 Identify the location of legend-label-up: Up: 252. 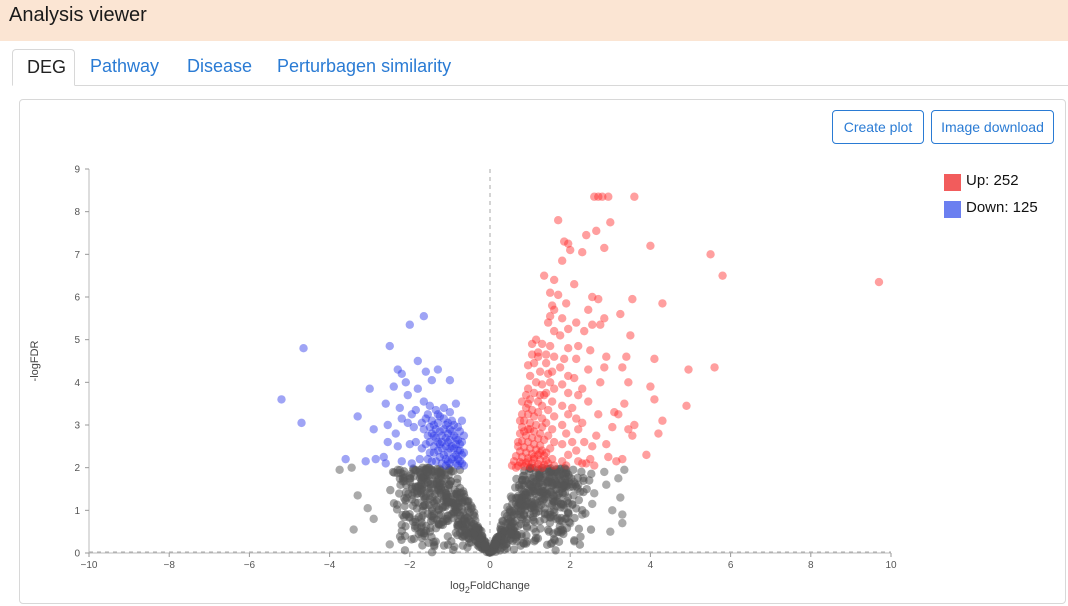
(992, 180).